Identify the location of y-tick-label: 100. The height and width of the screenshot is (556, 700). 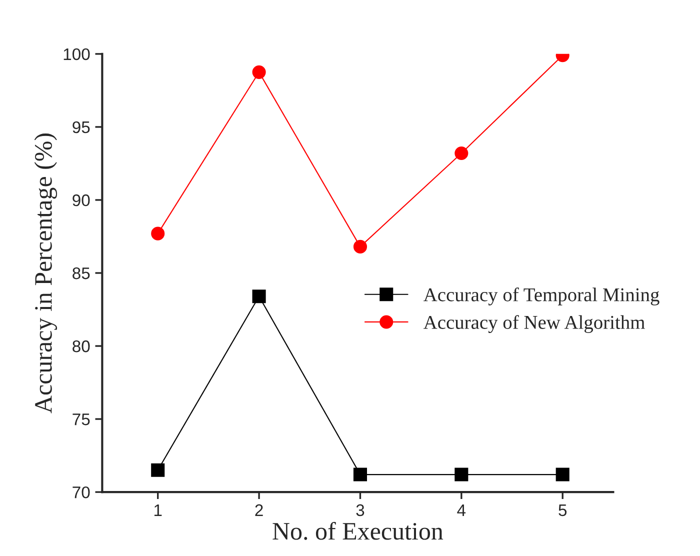
(77, 54).